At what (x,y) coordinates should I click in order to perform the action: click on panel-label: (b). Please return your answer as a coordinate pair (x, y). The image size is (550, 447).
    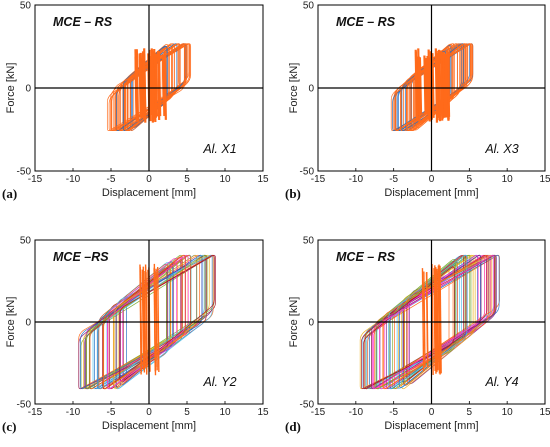
    Looking at the image, I should click on (293, 193).